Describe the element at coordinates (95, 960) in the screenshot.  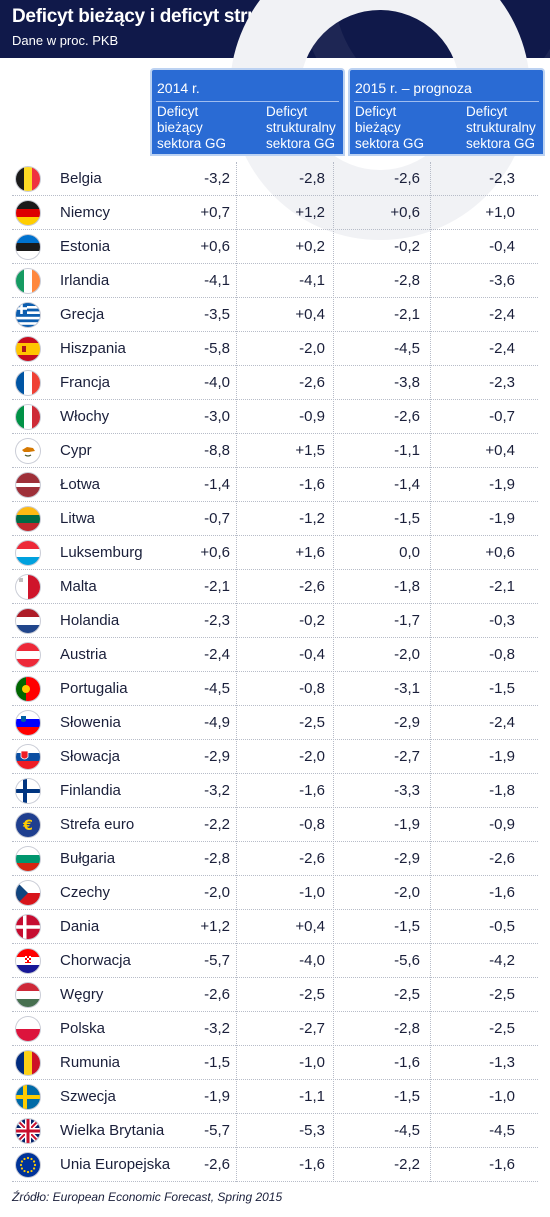
I see `country-name: Chorwacja` at that location.